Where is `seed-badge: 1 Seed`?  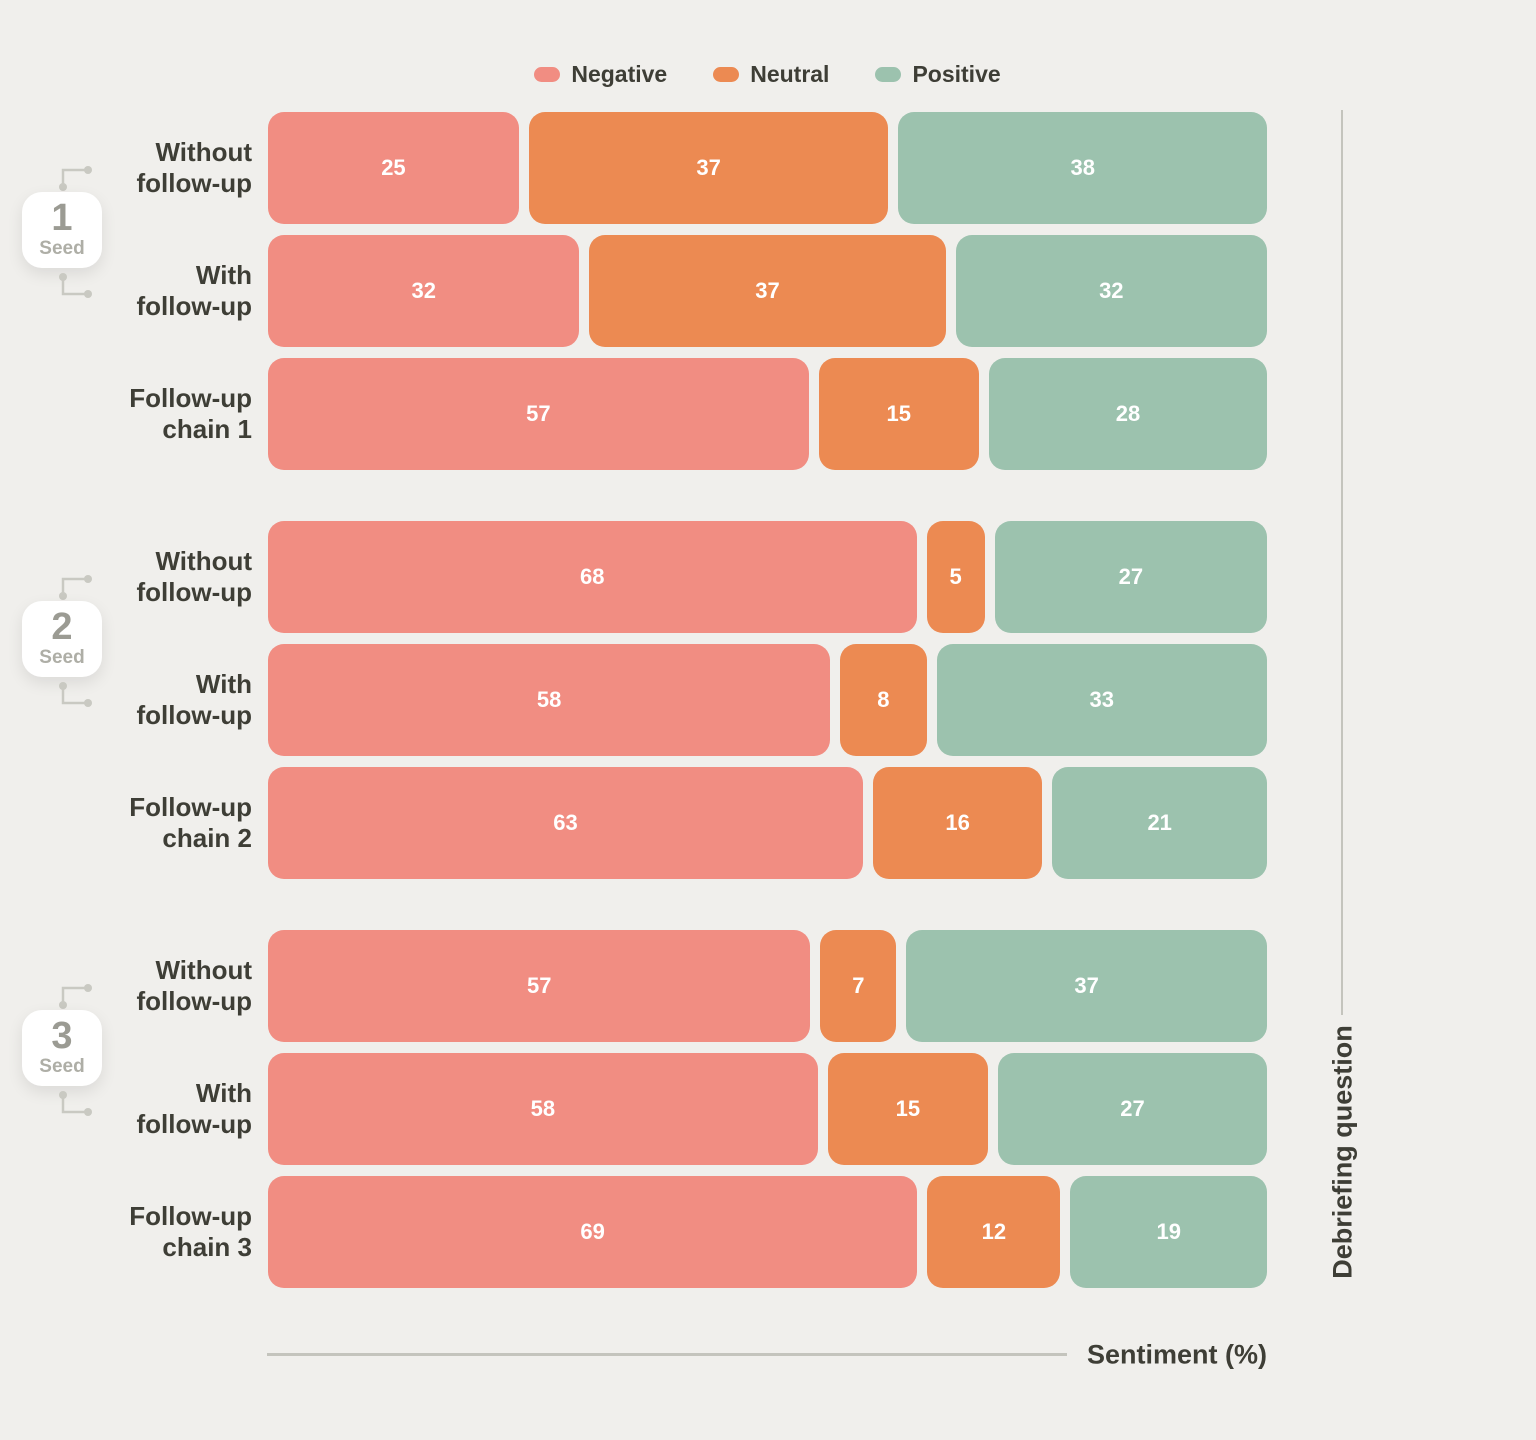 seed-badge: 1 Seed is located at coordinates (62, 229).